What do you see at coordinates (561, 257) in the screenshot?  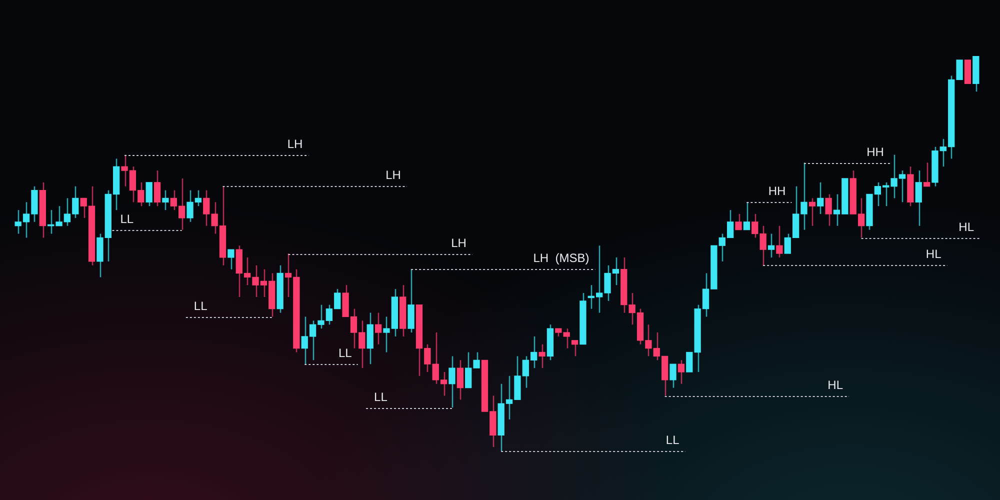 I see `ref-line-label: LH (MSB)` at bounding box center [561, 257].